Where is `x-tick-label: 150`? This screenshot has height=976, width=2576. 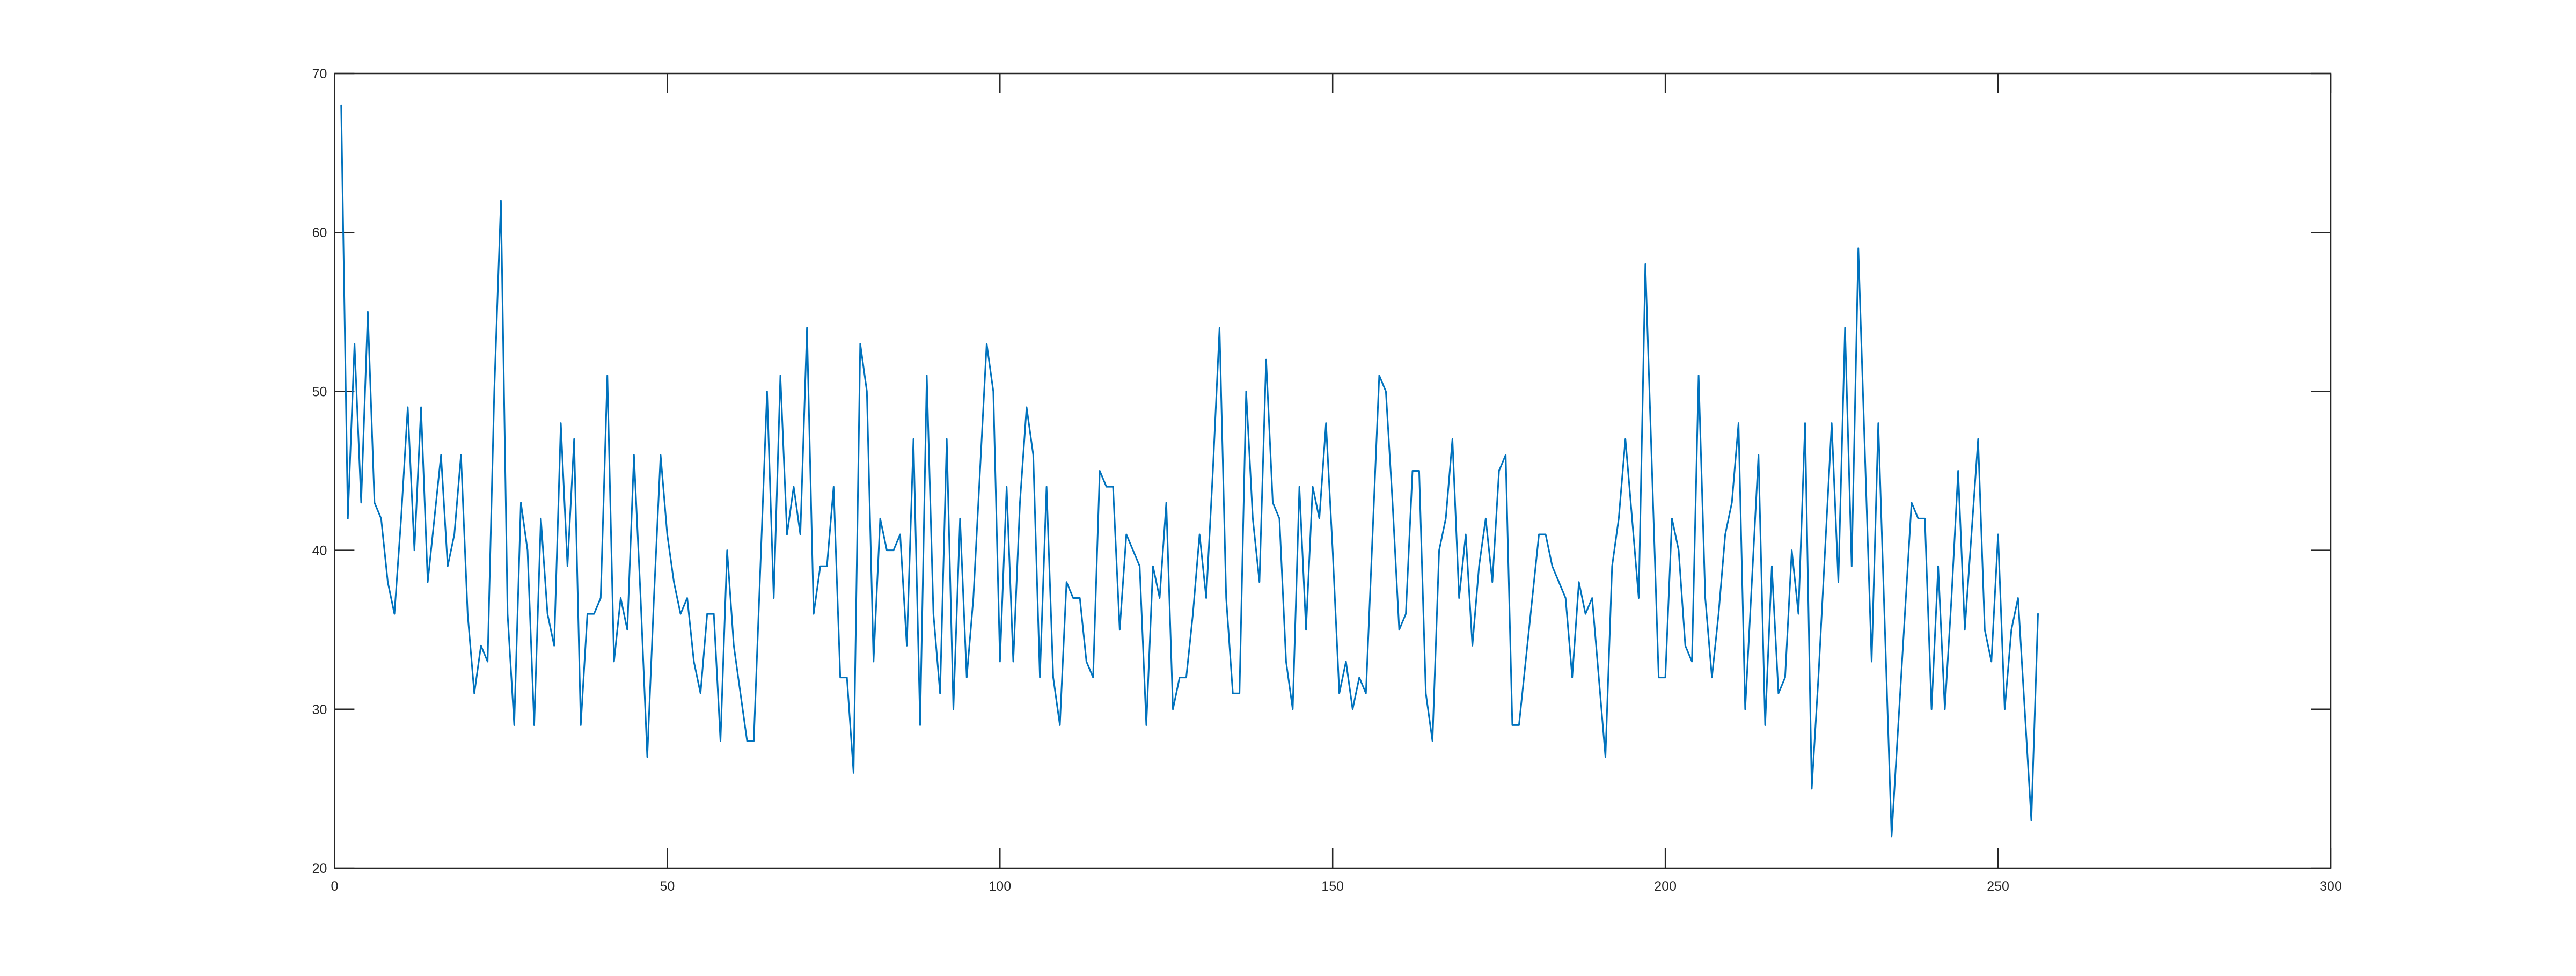 x-tick-label: 150 is located at coordinates (1332, 886).